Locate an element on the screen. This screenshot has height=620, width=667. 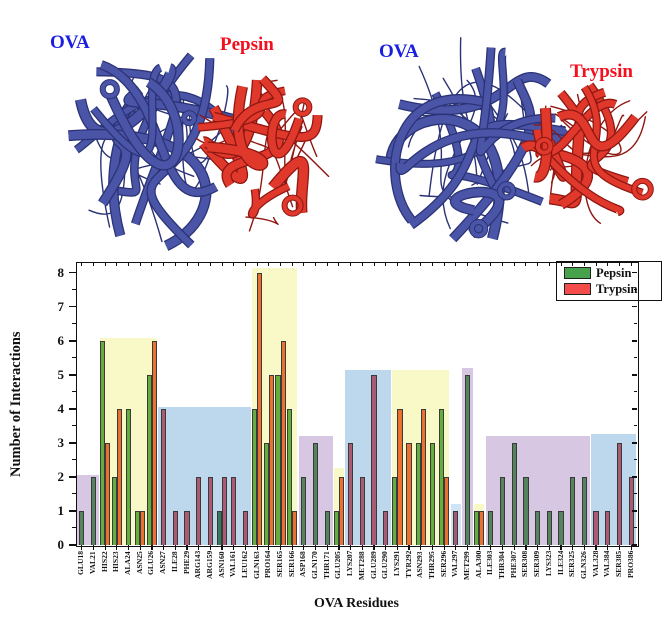
x-tick-label: SER308 is located at coordinates (525, 564).